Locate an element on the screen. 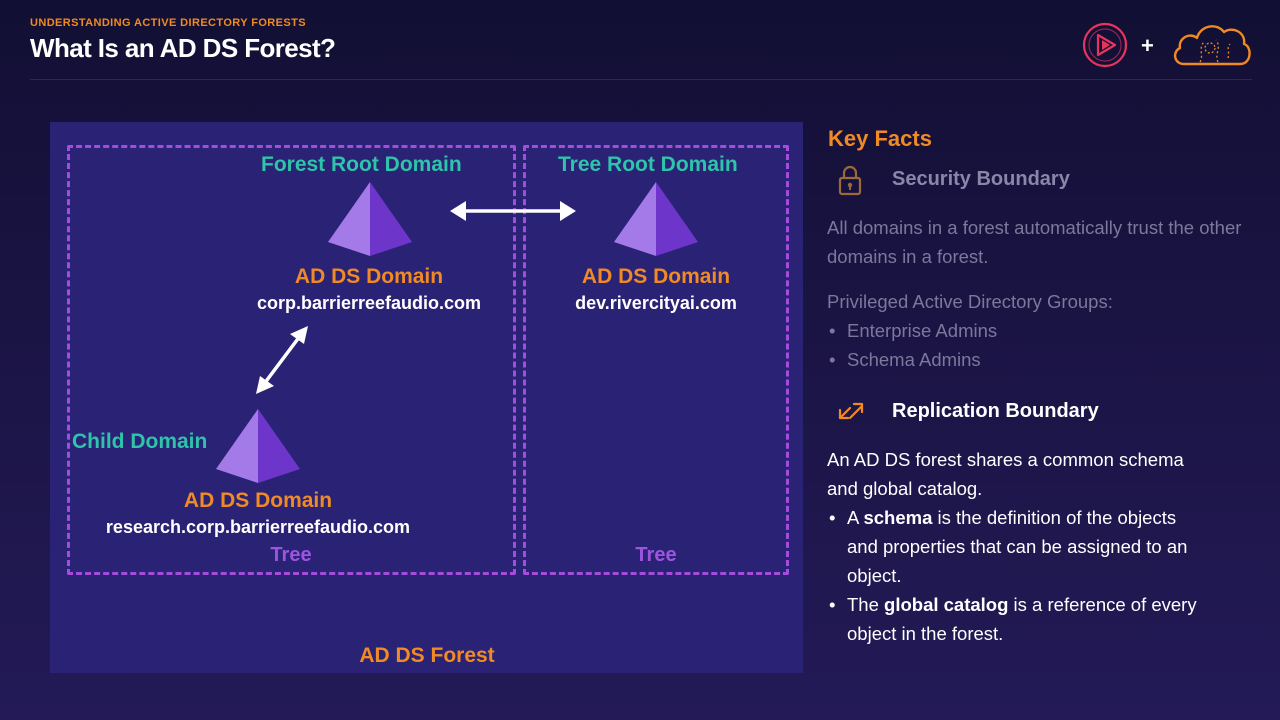 Image resolution: width=1280 pixels, height=720 pixels. cloud-icon is located at coordinates (1212, 45).